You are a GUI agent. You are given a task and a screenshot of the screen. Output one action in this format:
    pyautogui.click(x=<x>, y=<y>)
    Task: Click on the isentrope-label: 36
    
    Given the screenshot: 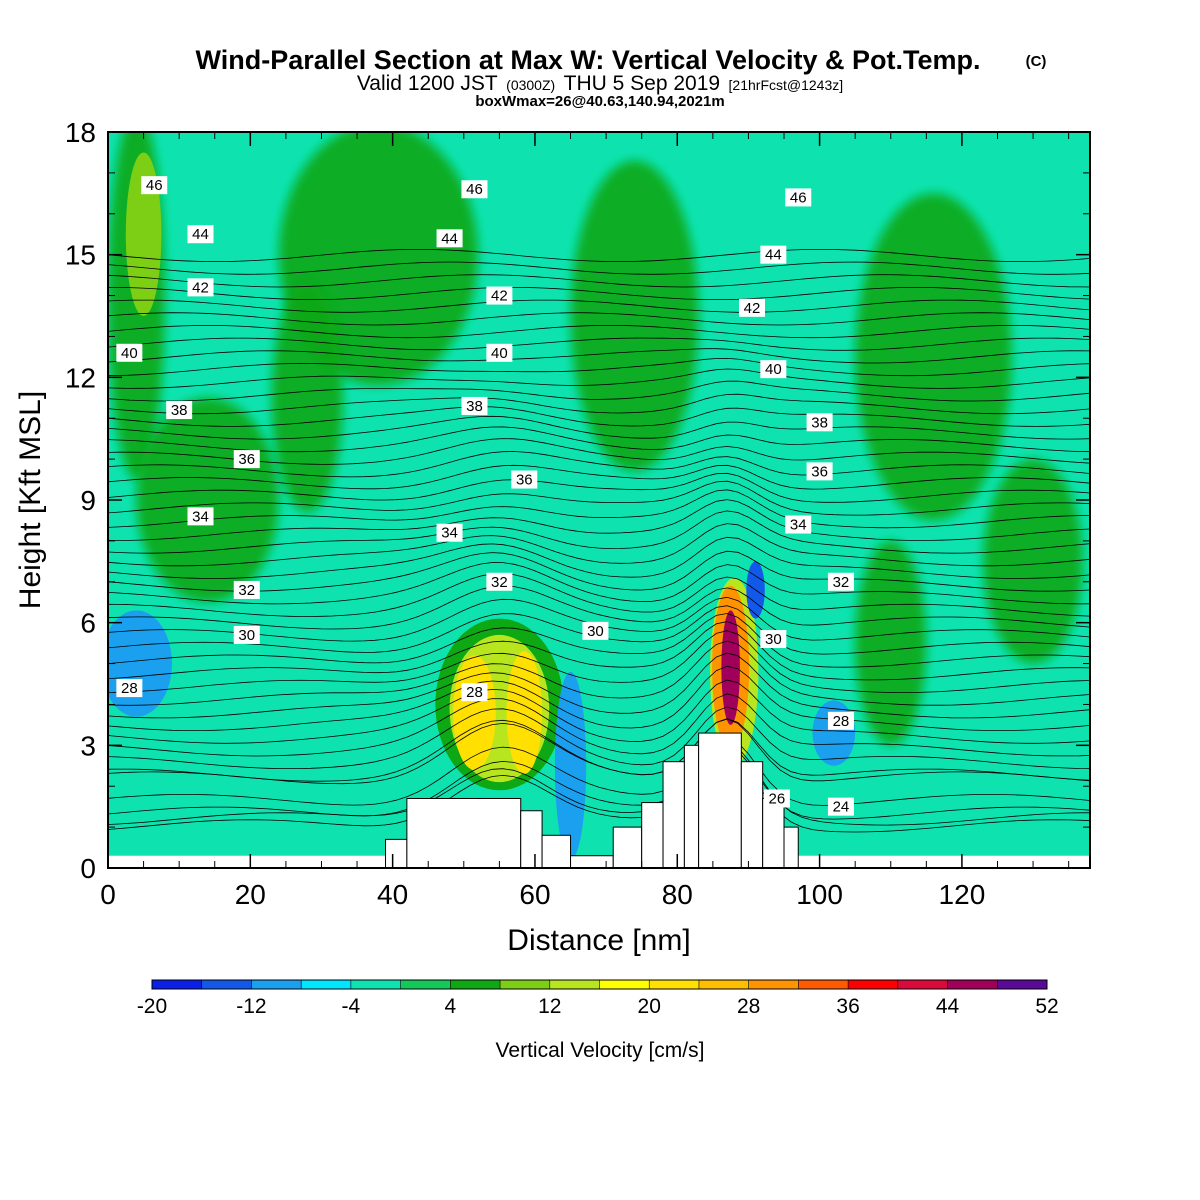 What is the action you would take?
    pyautogui.click(x=819, y=471)
    